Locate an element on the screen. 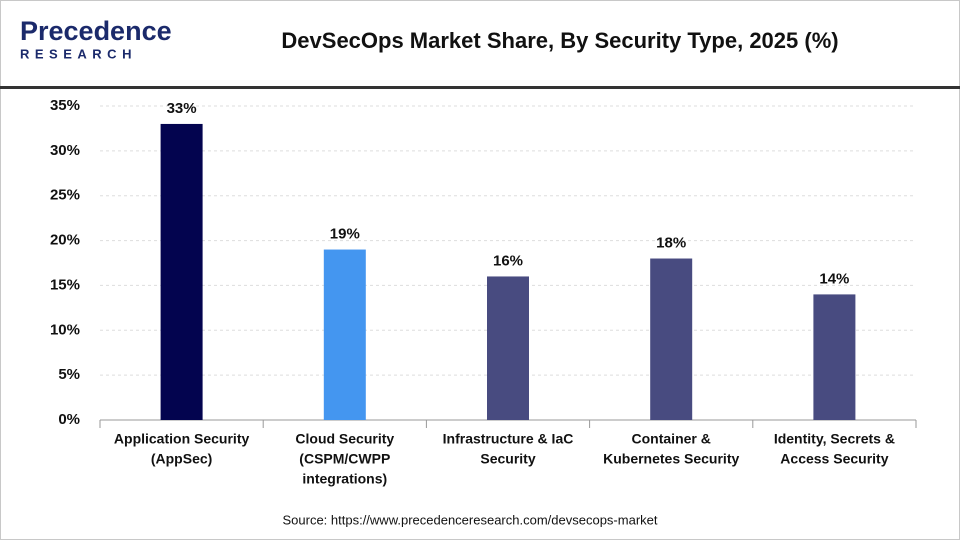 This screenshot has height=540, width=960. x-tick-label: integrations) is located at coordinates (344, 479).